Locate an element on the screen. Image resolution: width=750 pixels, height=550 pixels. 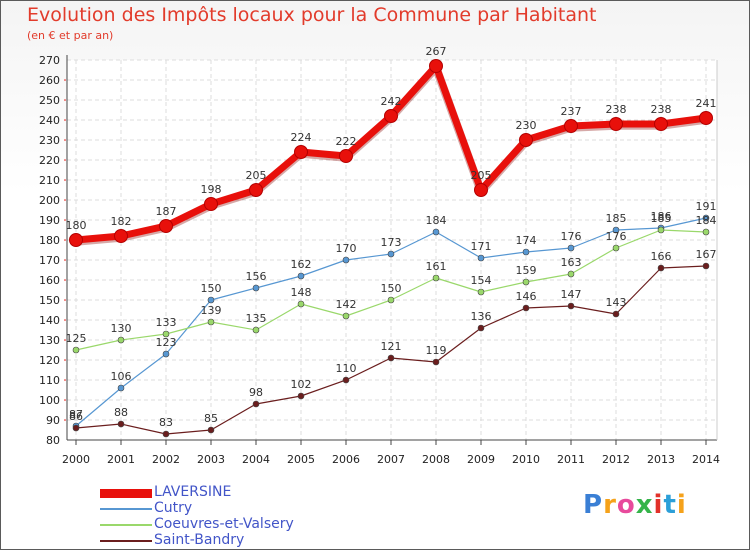
y-tick-label: 80 is located at coordinates (53, 440).